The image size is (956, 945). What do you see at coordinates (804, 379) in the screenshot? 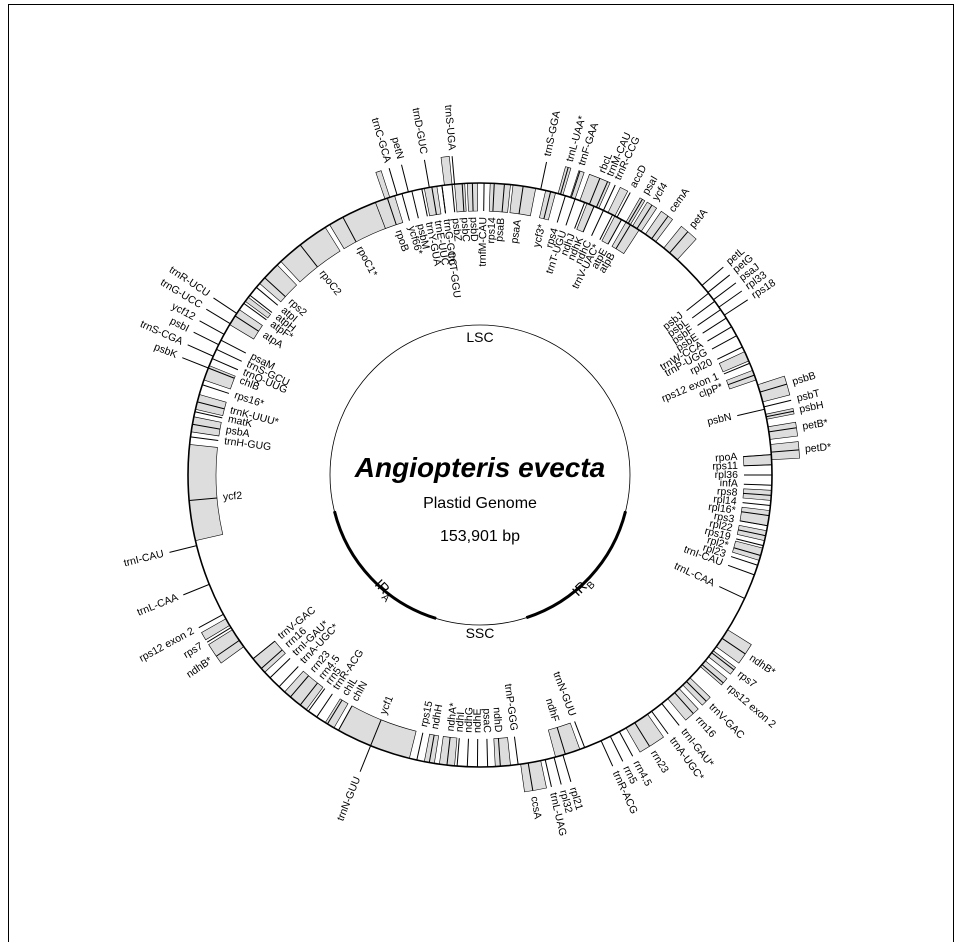
I see `gene-label: psbB` at bounding box center [804, 379].